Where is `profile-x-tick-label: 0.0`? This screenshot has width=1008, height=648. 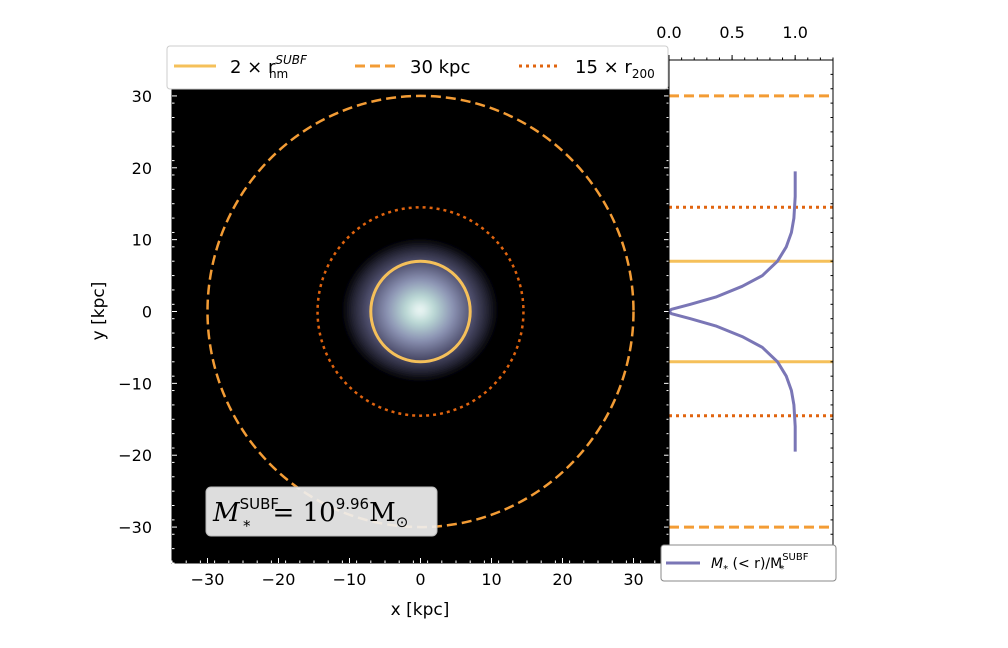
profile-x-tick-label: 0.0 is located at coordinates (668, 32).